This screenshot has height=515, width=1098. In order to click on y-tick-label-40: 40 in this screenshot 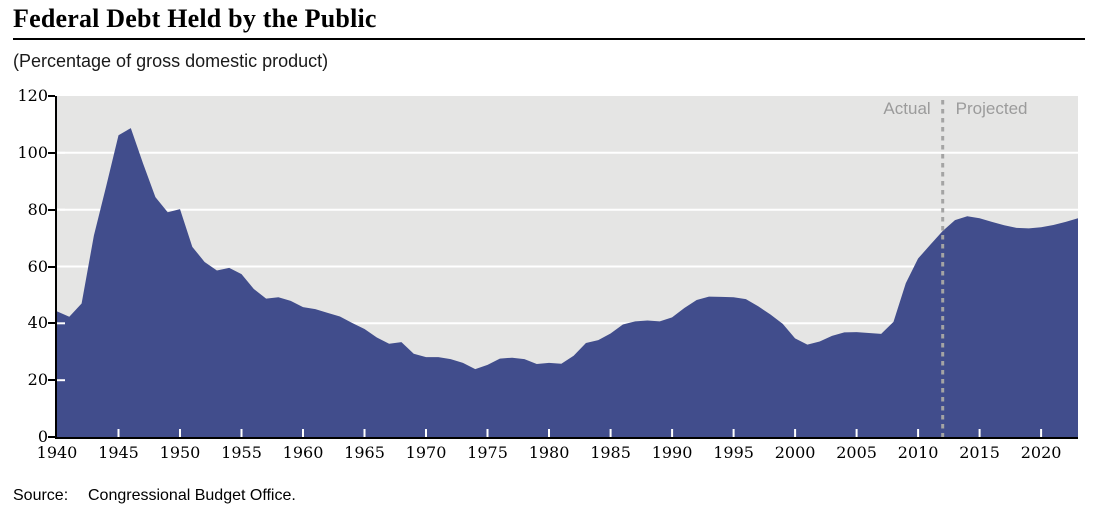, I will do `click(37, 323)`.